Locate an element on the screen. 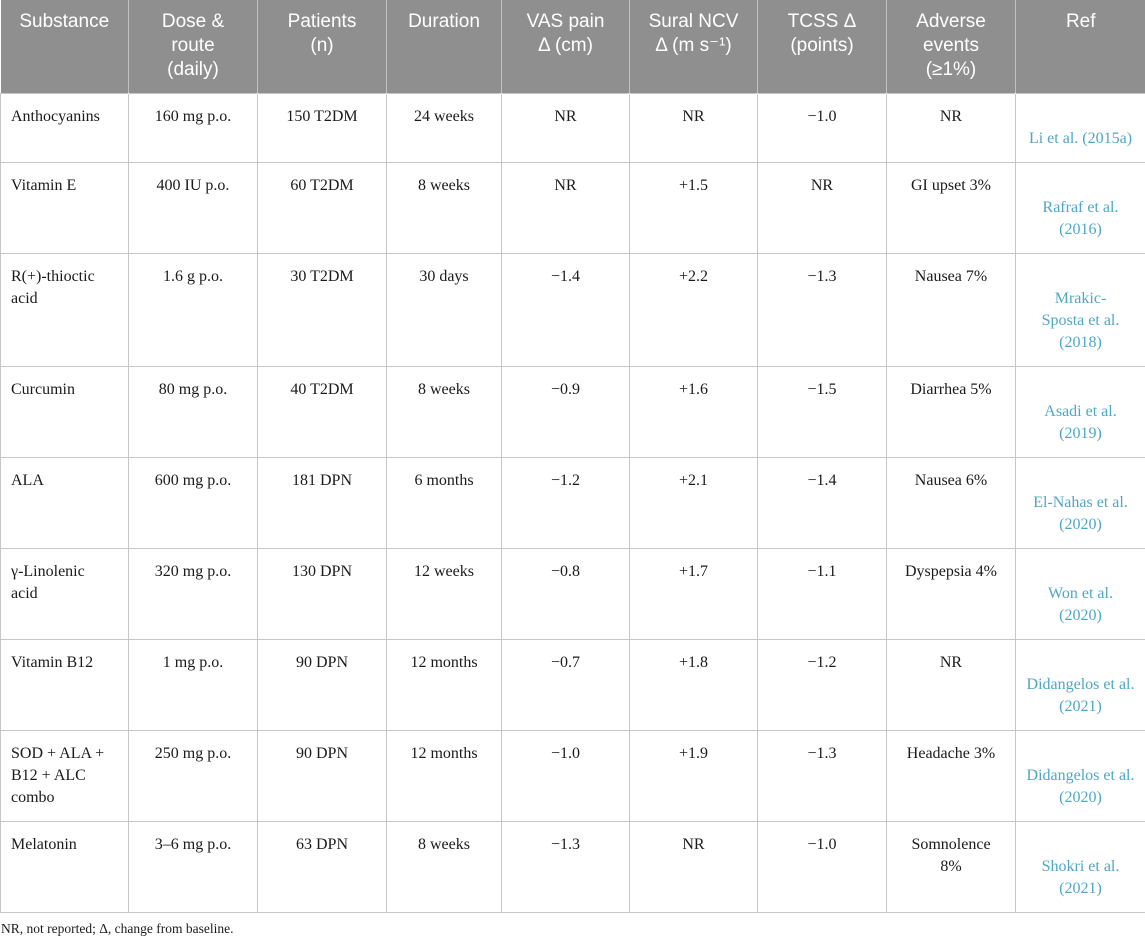 The width and height of the screenshot is (1145, 938). cell-dose: 600 mg p.o. is located at coordinates (193, 502).